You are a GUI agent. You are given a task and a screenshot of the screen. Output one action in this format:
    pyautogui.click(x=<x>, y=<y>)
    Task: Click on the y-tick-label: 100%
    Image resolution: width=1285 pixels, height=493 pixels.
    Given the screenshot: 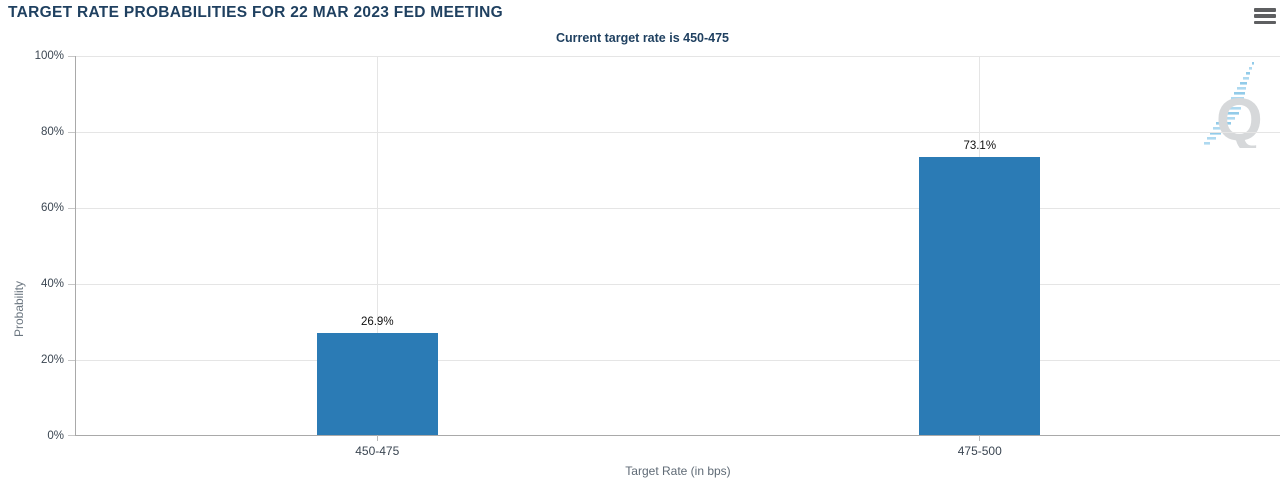 What is the action you would take?
    pyautogui.click(x=49, y=56)
    